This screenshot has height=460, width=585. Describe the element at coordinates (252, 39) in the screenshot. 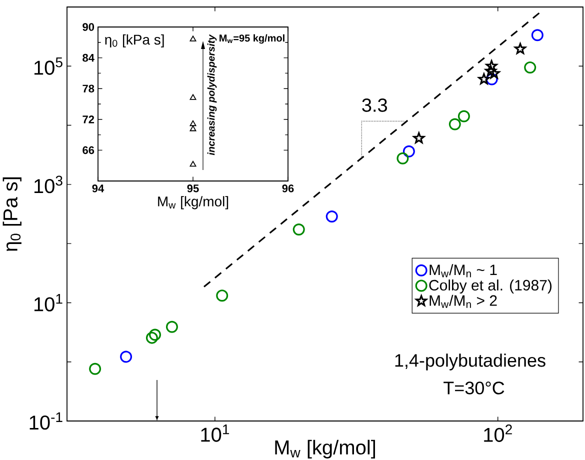

I see `annotation: M$_{w}$=95 kg/mol` at that location.